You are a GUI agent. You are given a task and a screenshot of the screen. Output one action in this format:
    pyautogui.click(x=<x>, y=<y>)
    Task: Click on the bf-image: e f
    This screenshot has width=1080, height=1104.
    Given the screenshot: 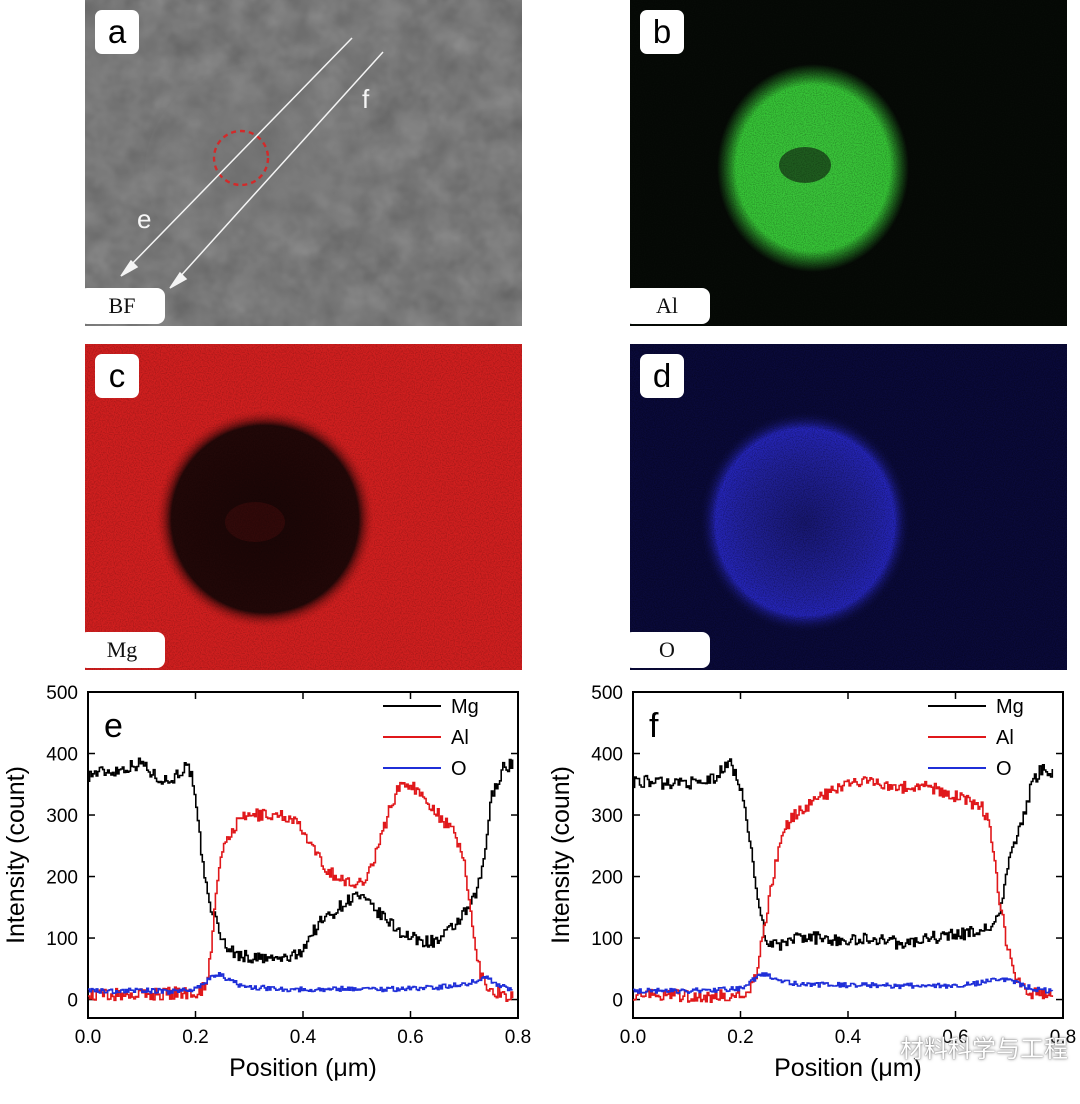 What is the action you would take?
    pyautogui.click(x=303, y=163)
    